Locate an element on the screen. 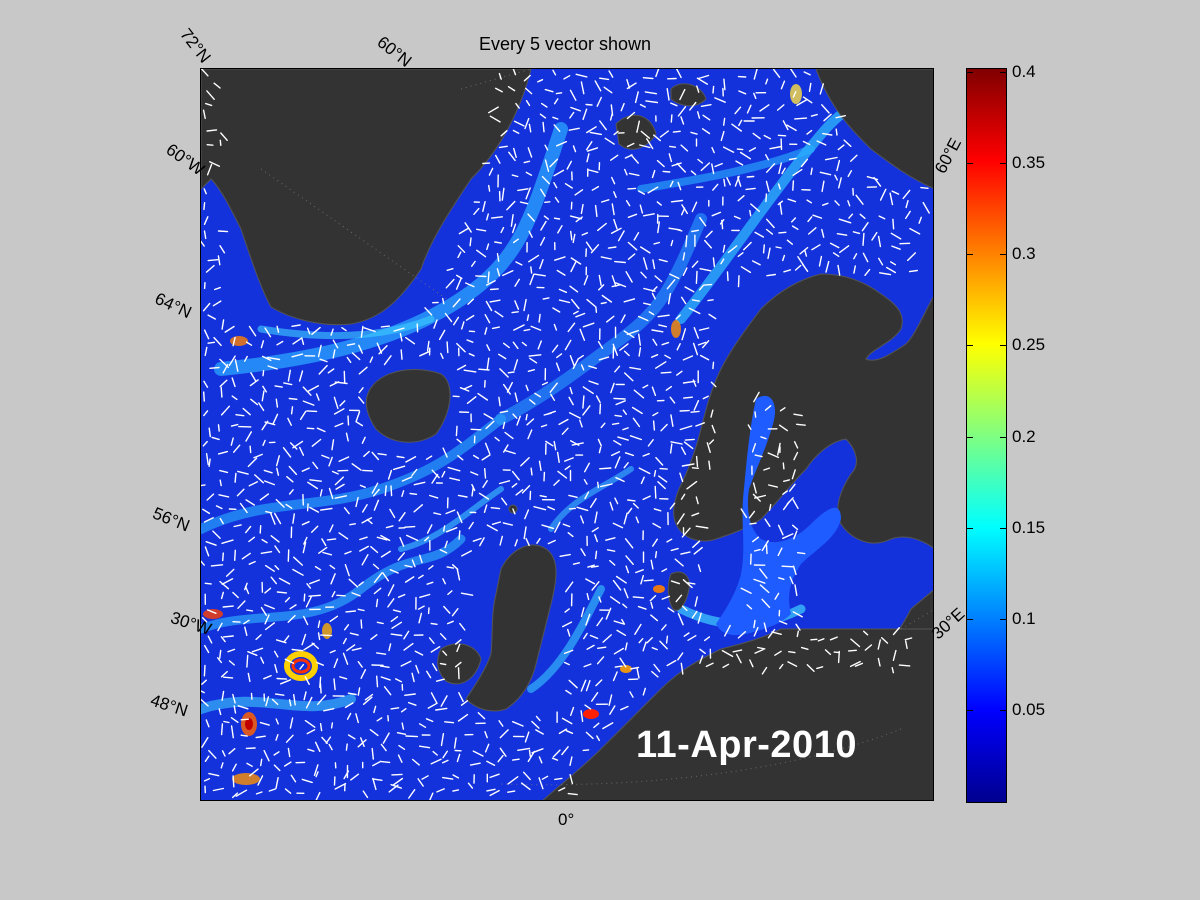 This screenshot has width=1200, height=900. colorbar-tick-mark is located at coordinates (1003, 72).